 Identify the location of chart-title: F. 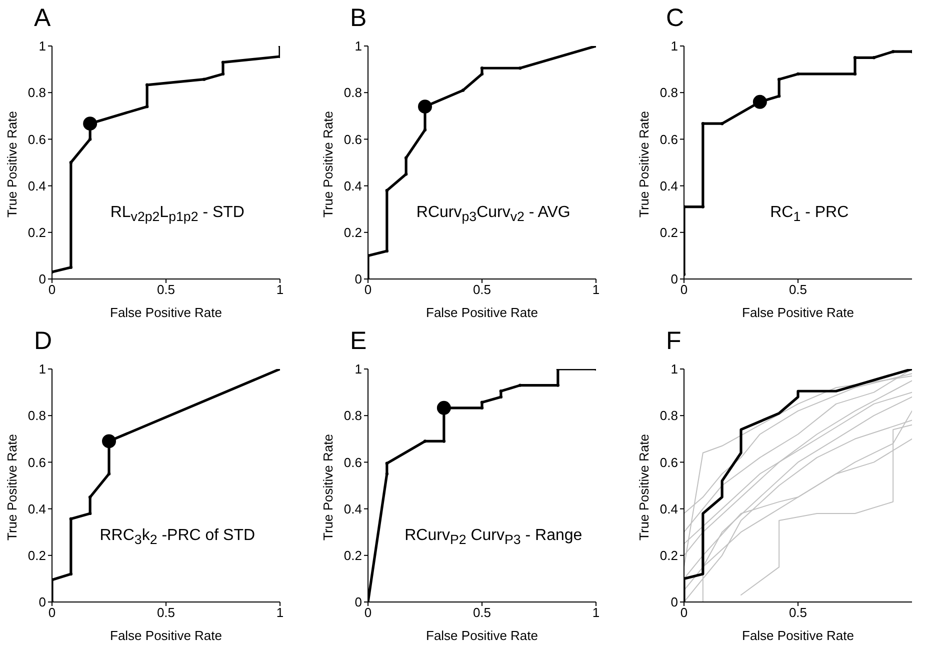
(674, 341).